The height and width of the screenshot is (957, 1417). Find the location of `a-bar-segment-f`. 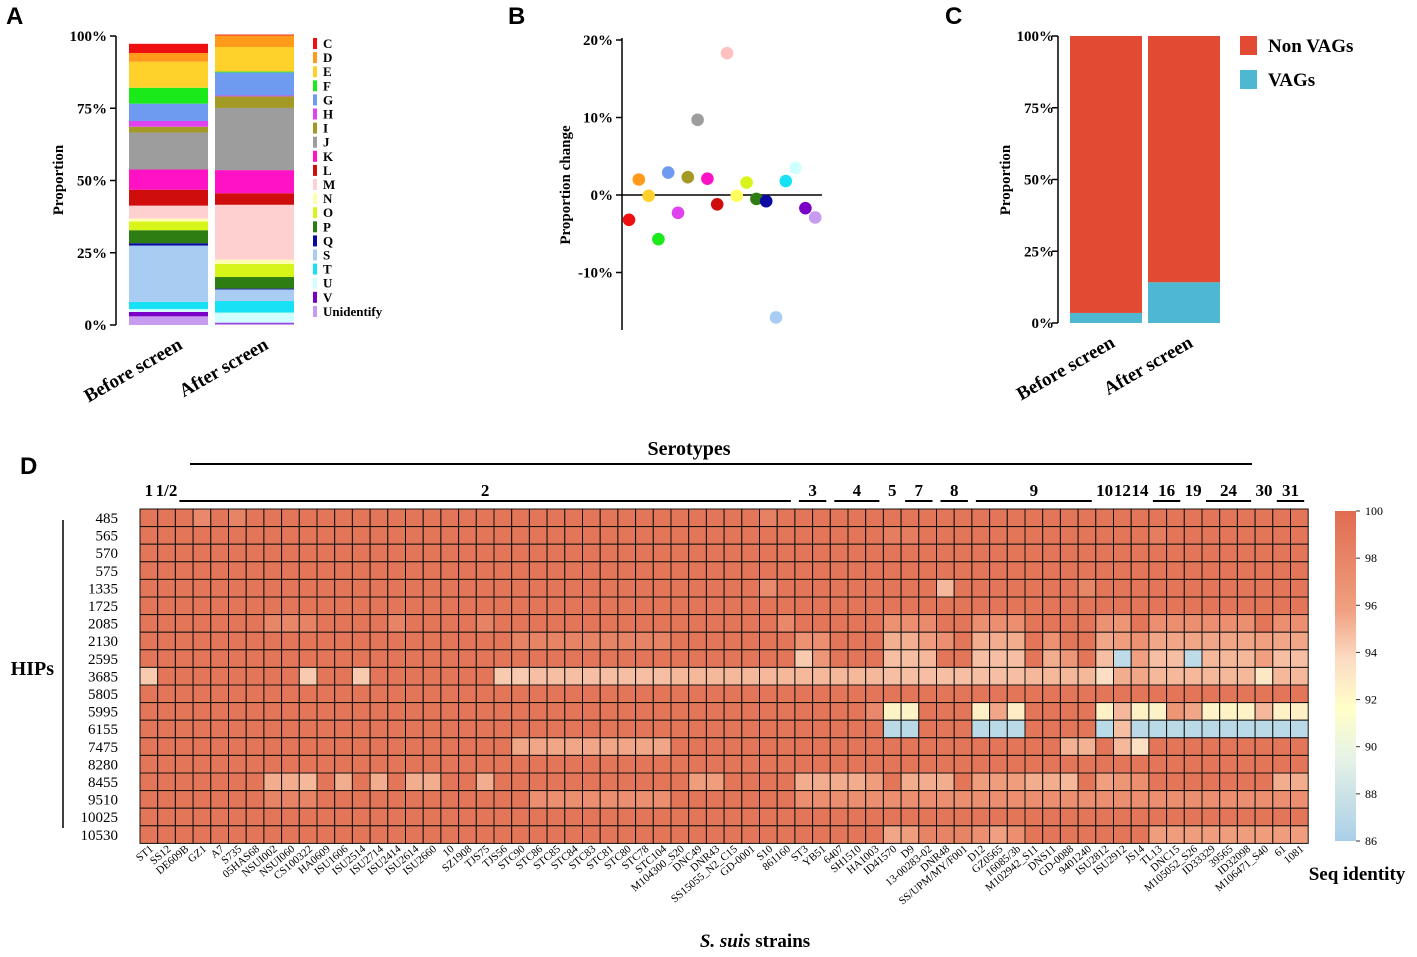

a-bar-segment-f is located at coordinates (254, 72).